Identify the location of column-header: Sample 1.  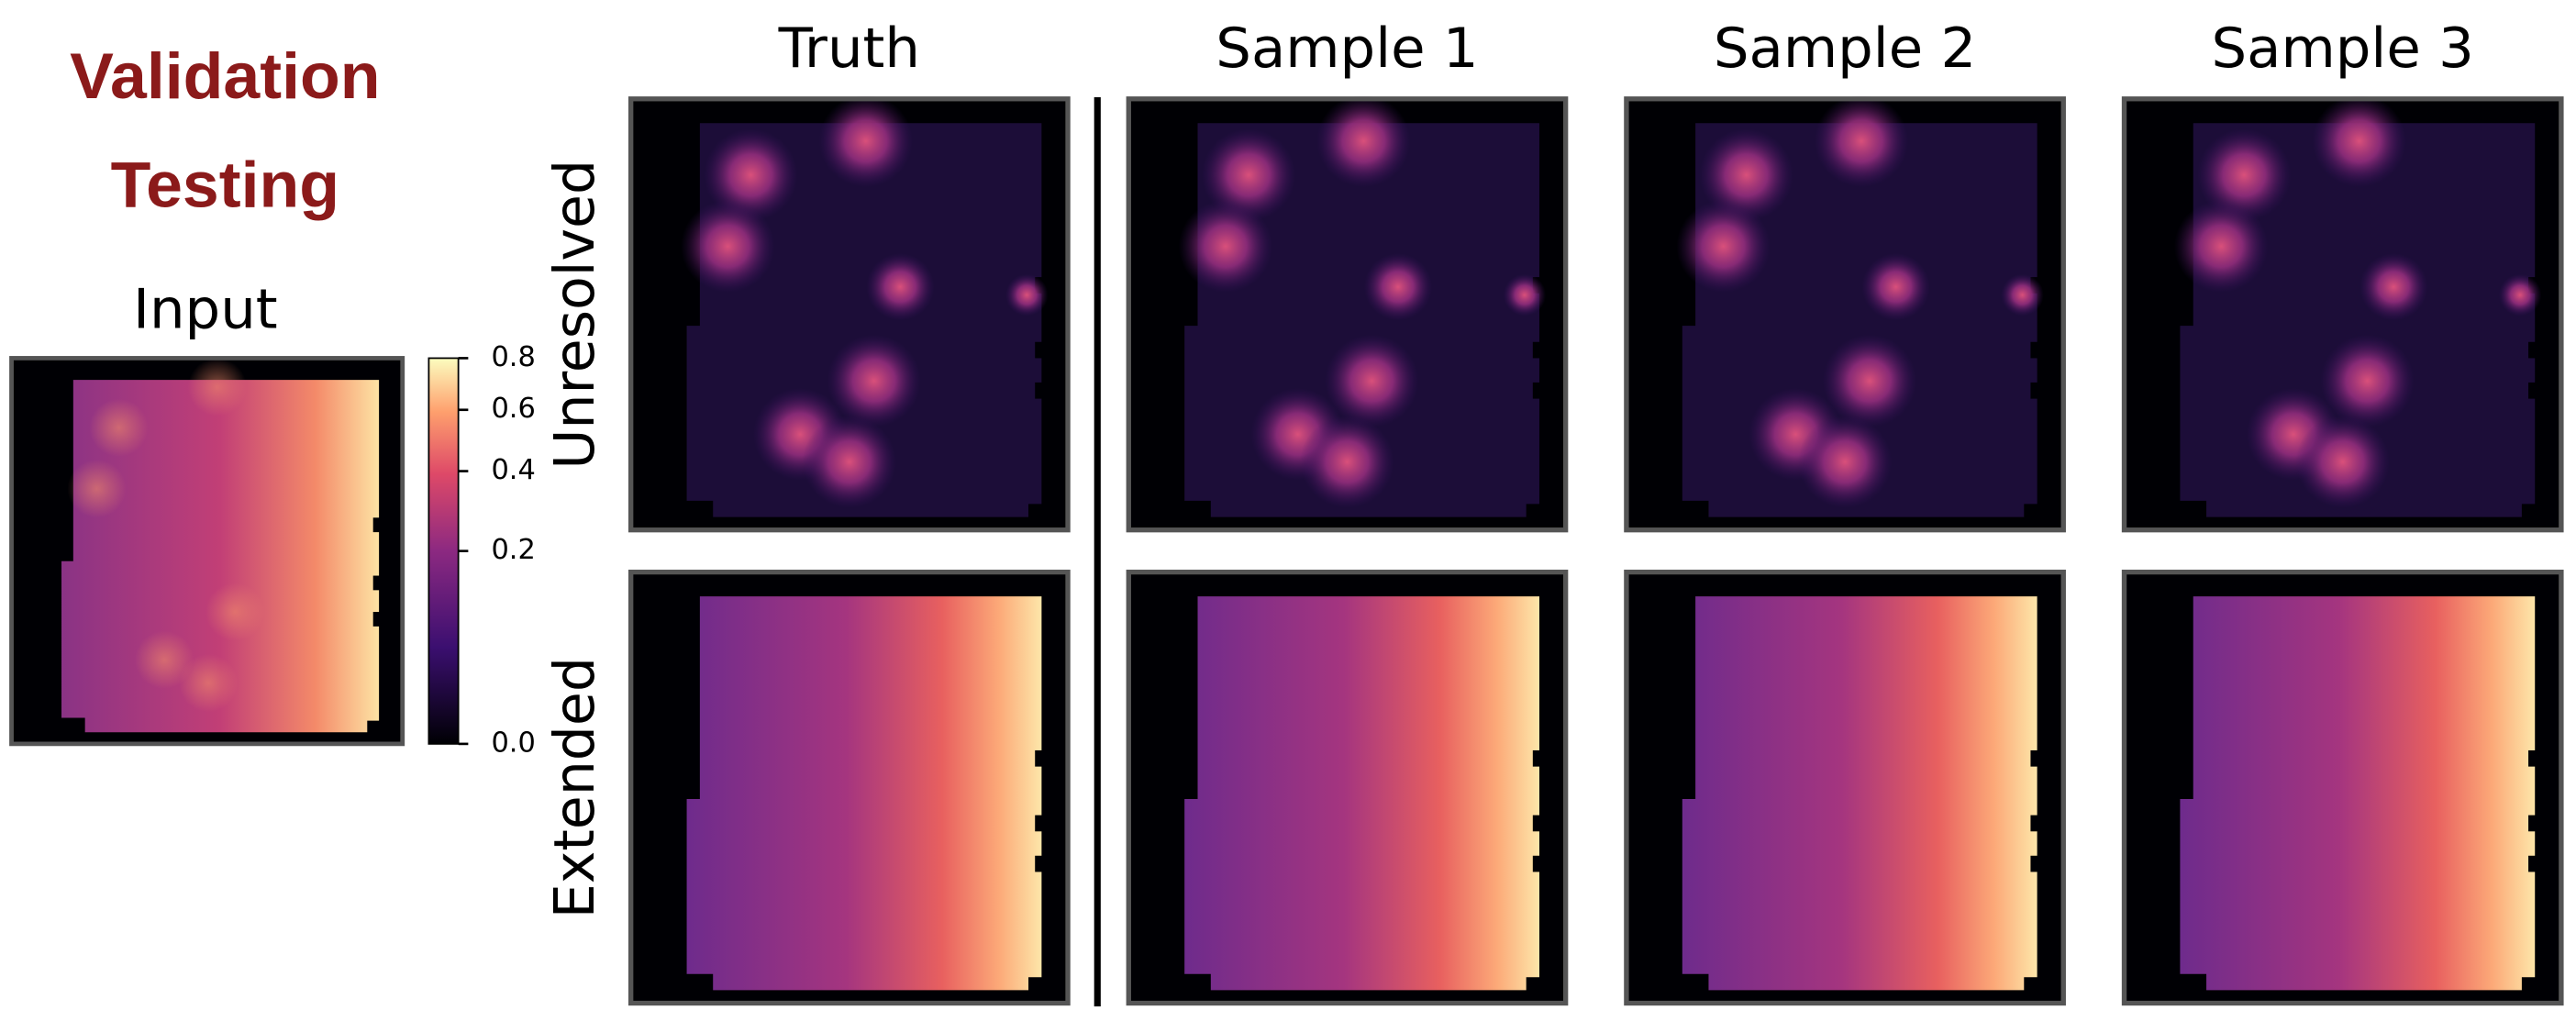
(1347, 49).